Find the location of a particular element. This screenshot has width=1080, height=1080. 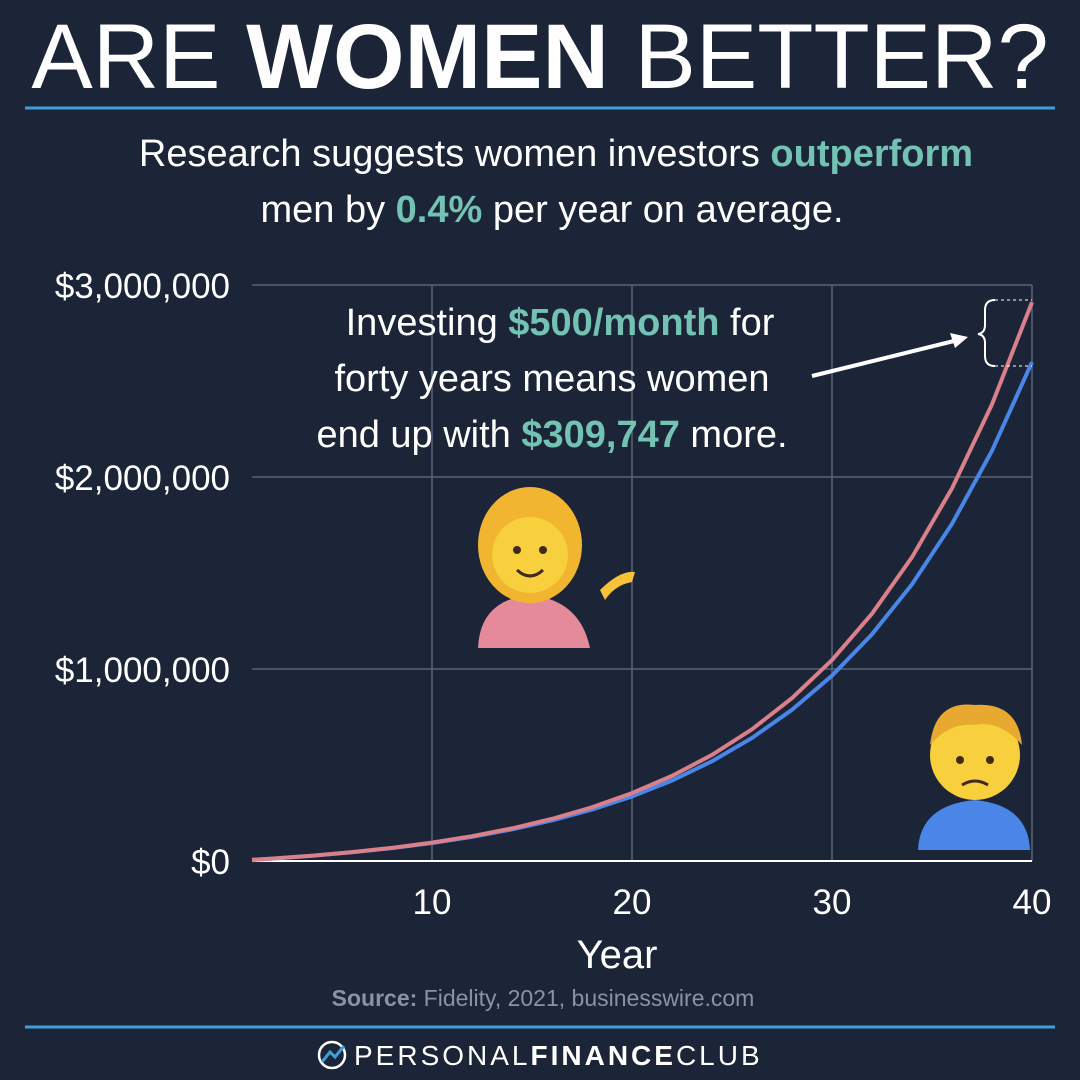

annotation: forty years means women is located at coordinates (551, 379).